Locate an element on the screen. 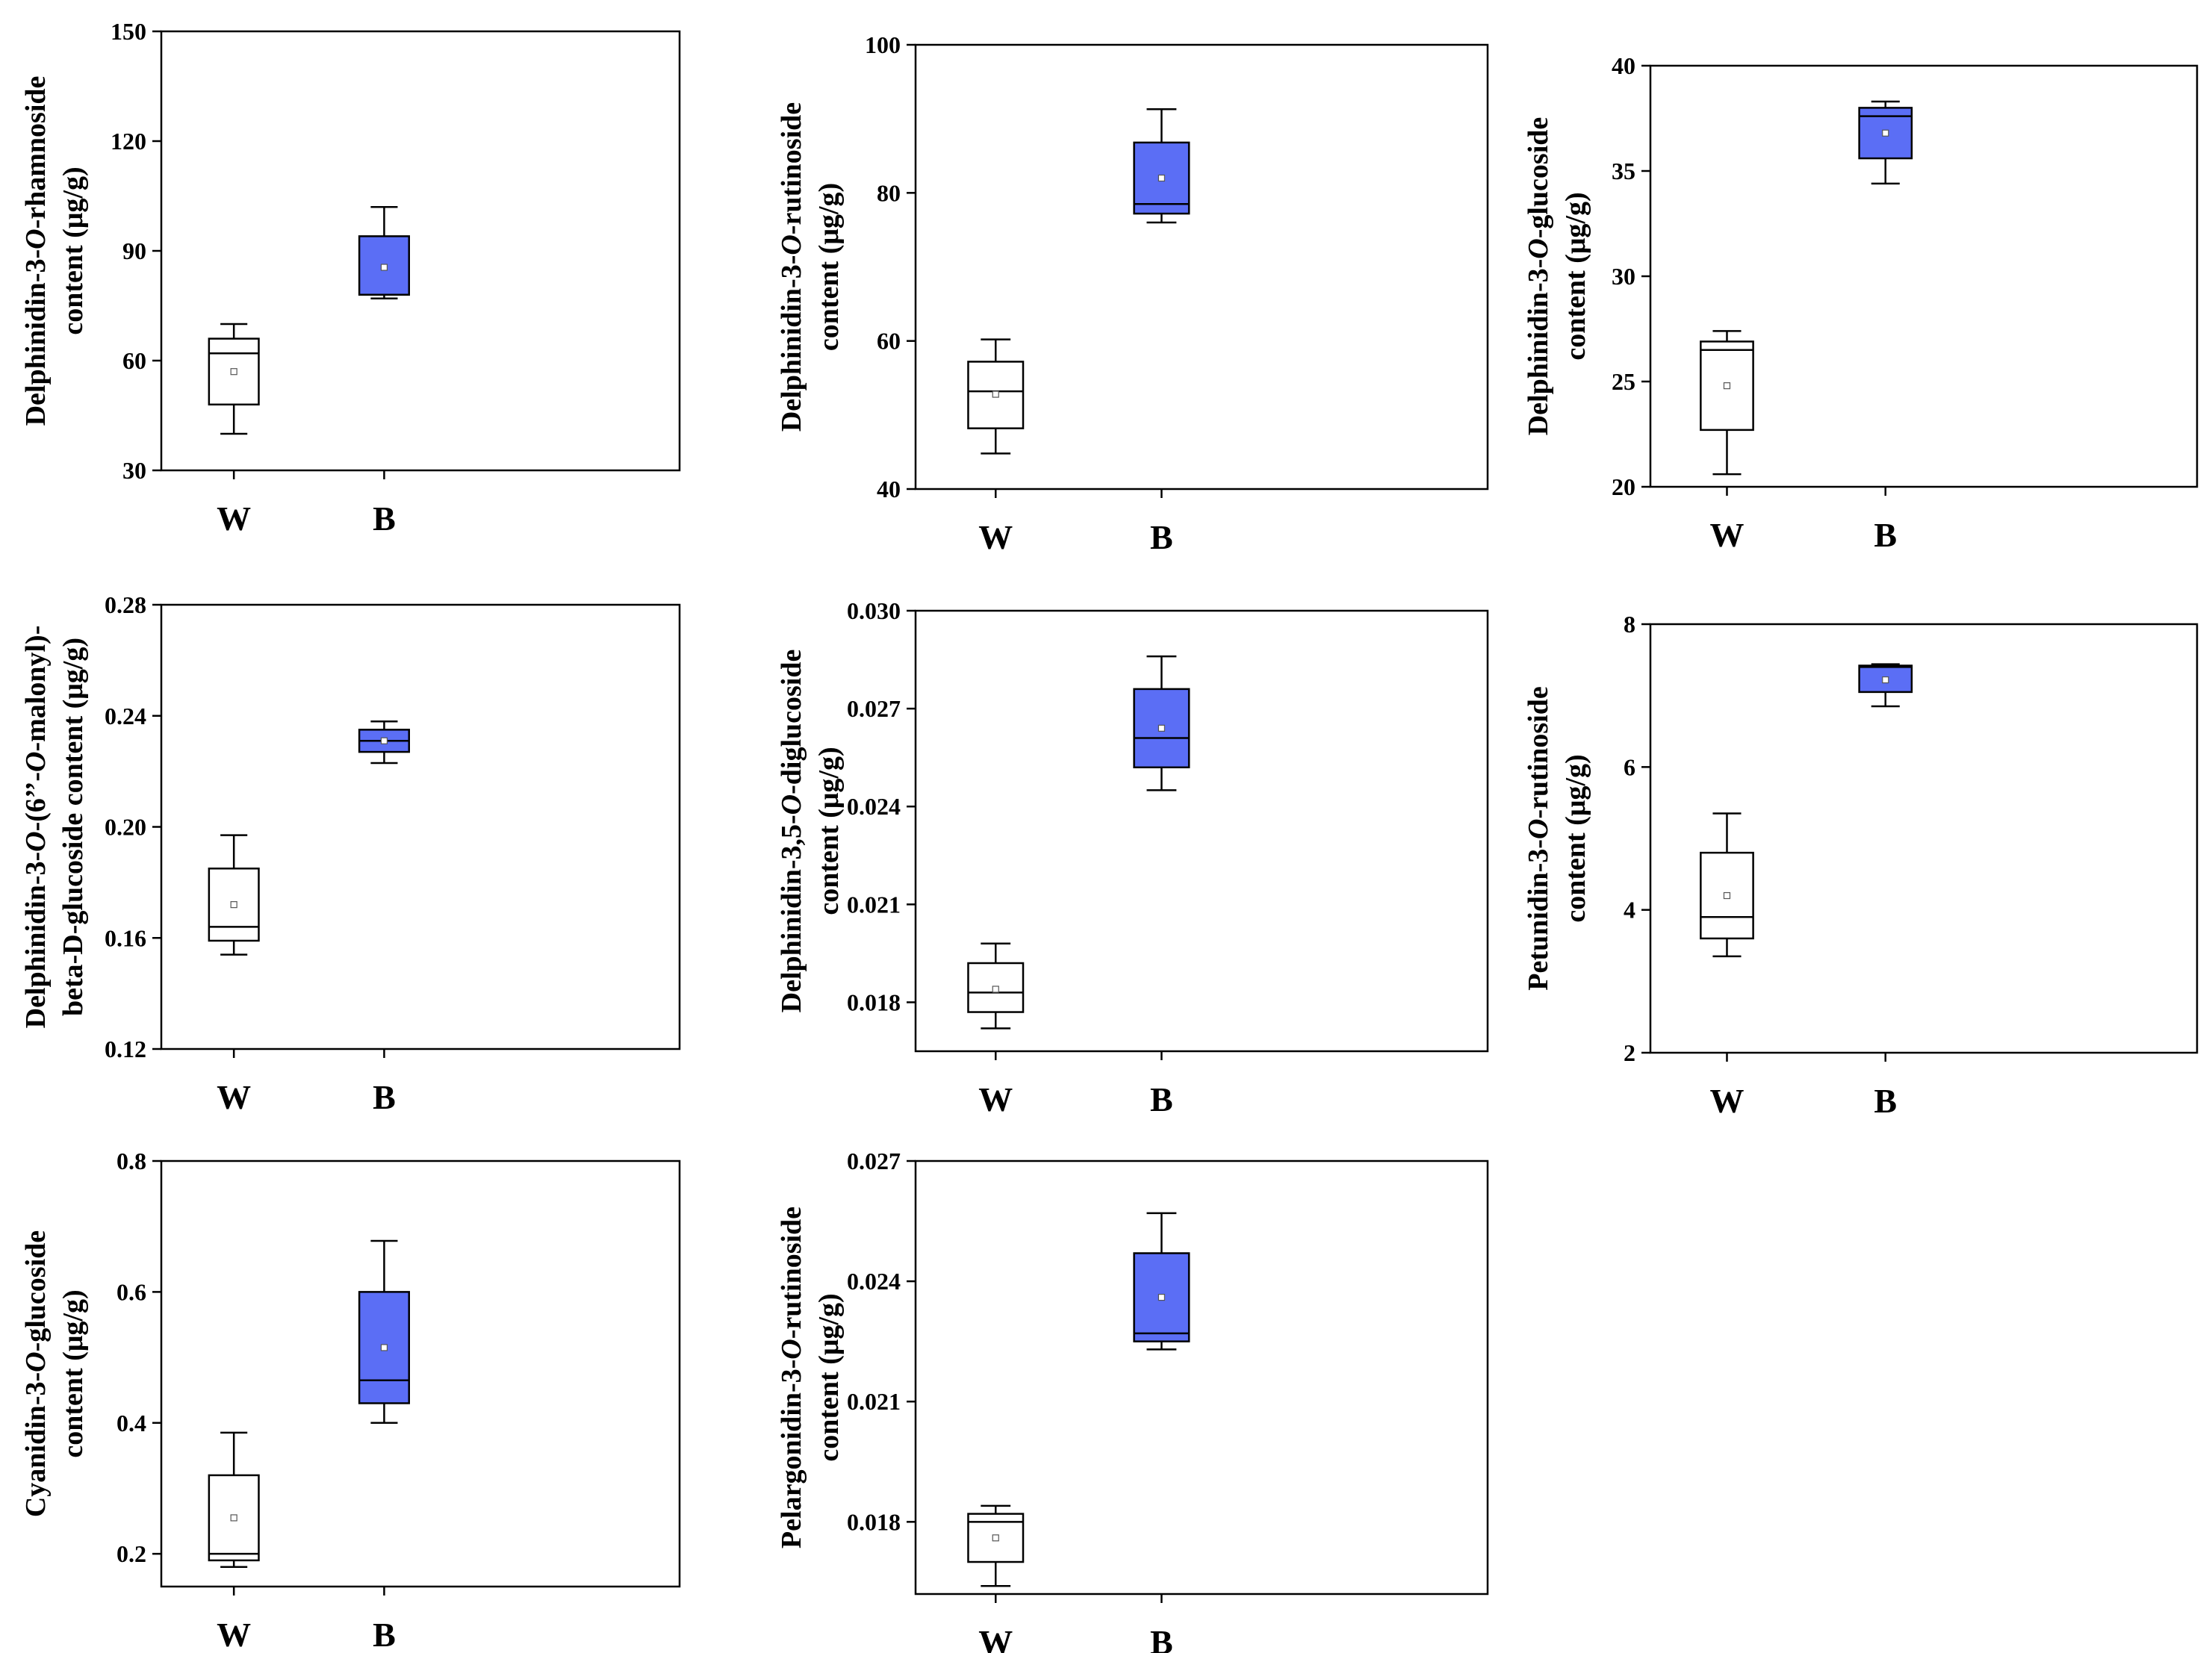 The width and height of the screenshot is (2212, 1653). y-tick-label: 0.24 is located at coordinates (126, 716).